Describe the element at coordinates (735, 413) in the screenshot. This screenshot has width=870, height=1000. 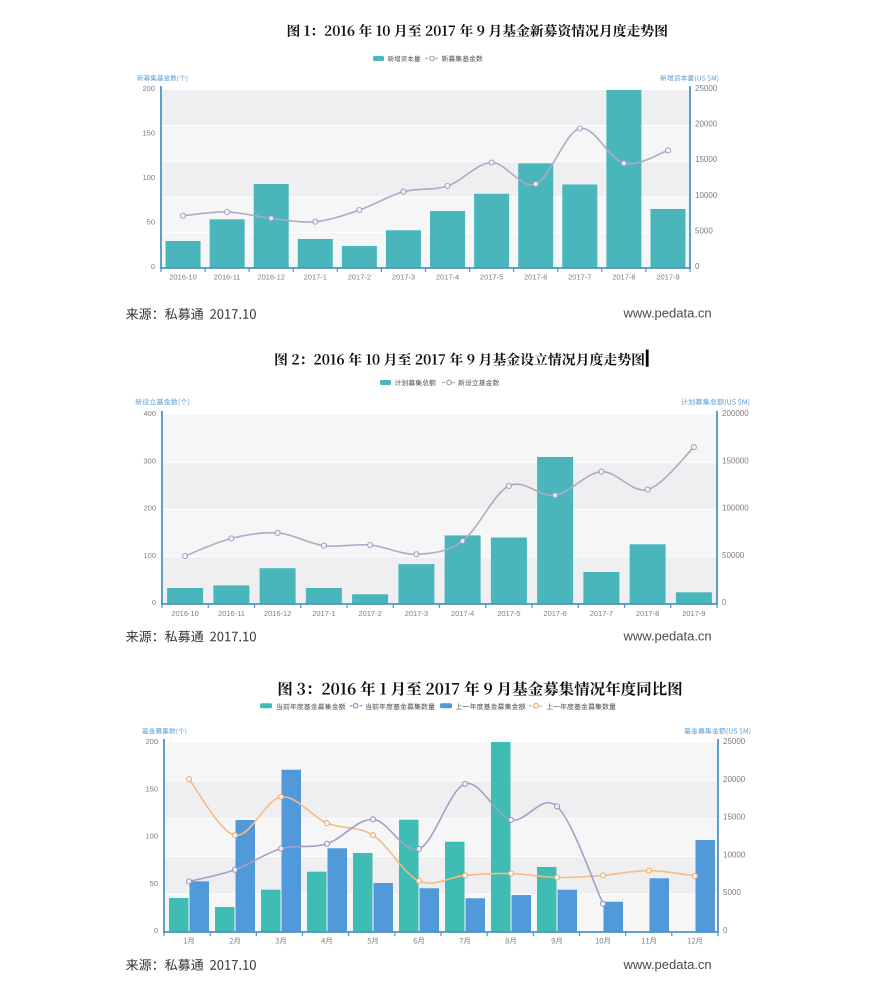
I see `svg-text: 200000` at that location.